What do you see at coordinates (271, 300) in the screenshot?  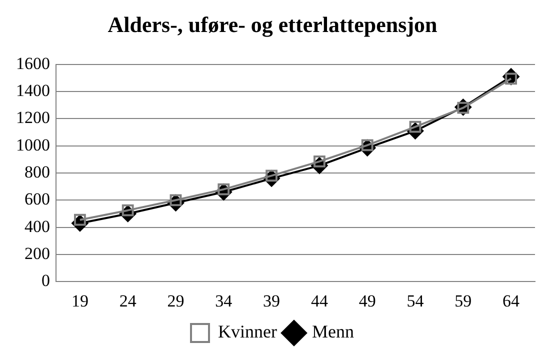 I see `x-tick-label: 39` at bounding box center [271, 300].